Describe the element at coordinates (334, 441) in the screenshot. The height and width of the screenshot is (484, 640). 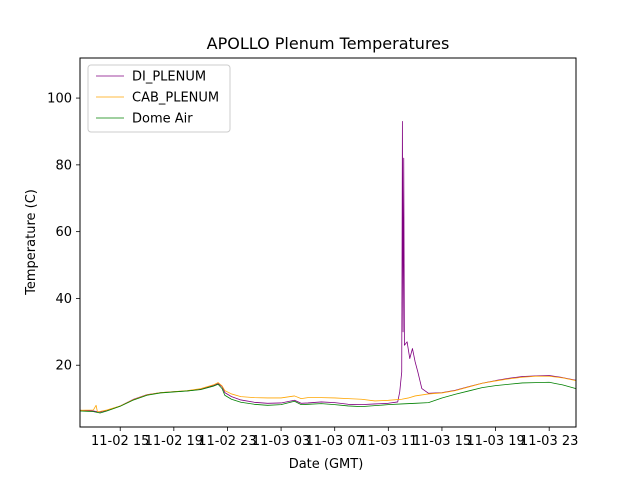
I see `x-tick-label: 11-03 07` at that location.